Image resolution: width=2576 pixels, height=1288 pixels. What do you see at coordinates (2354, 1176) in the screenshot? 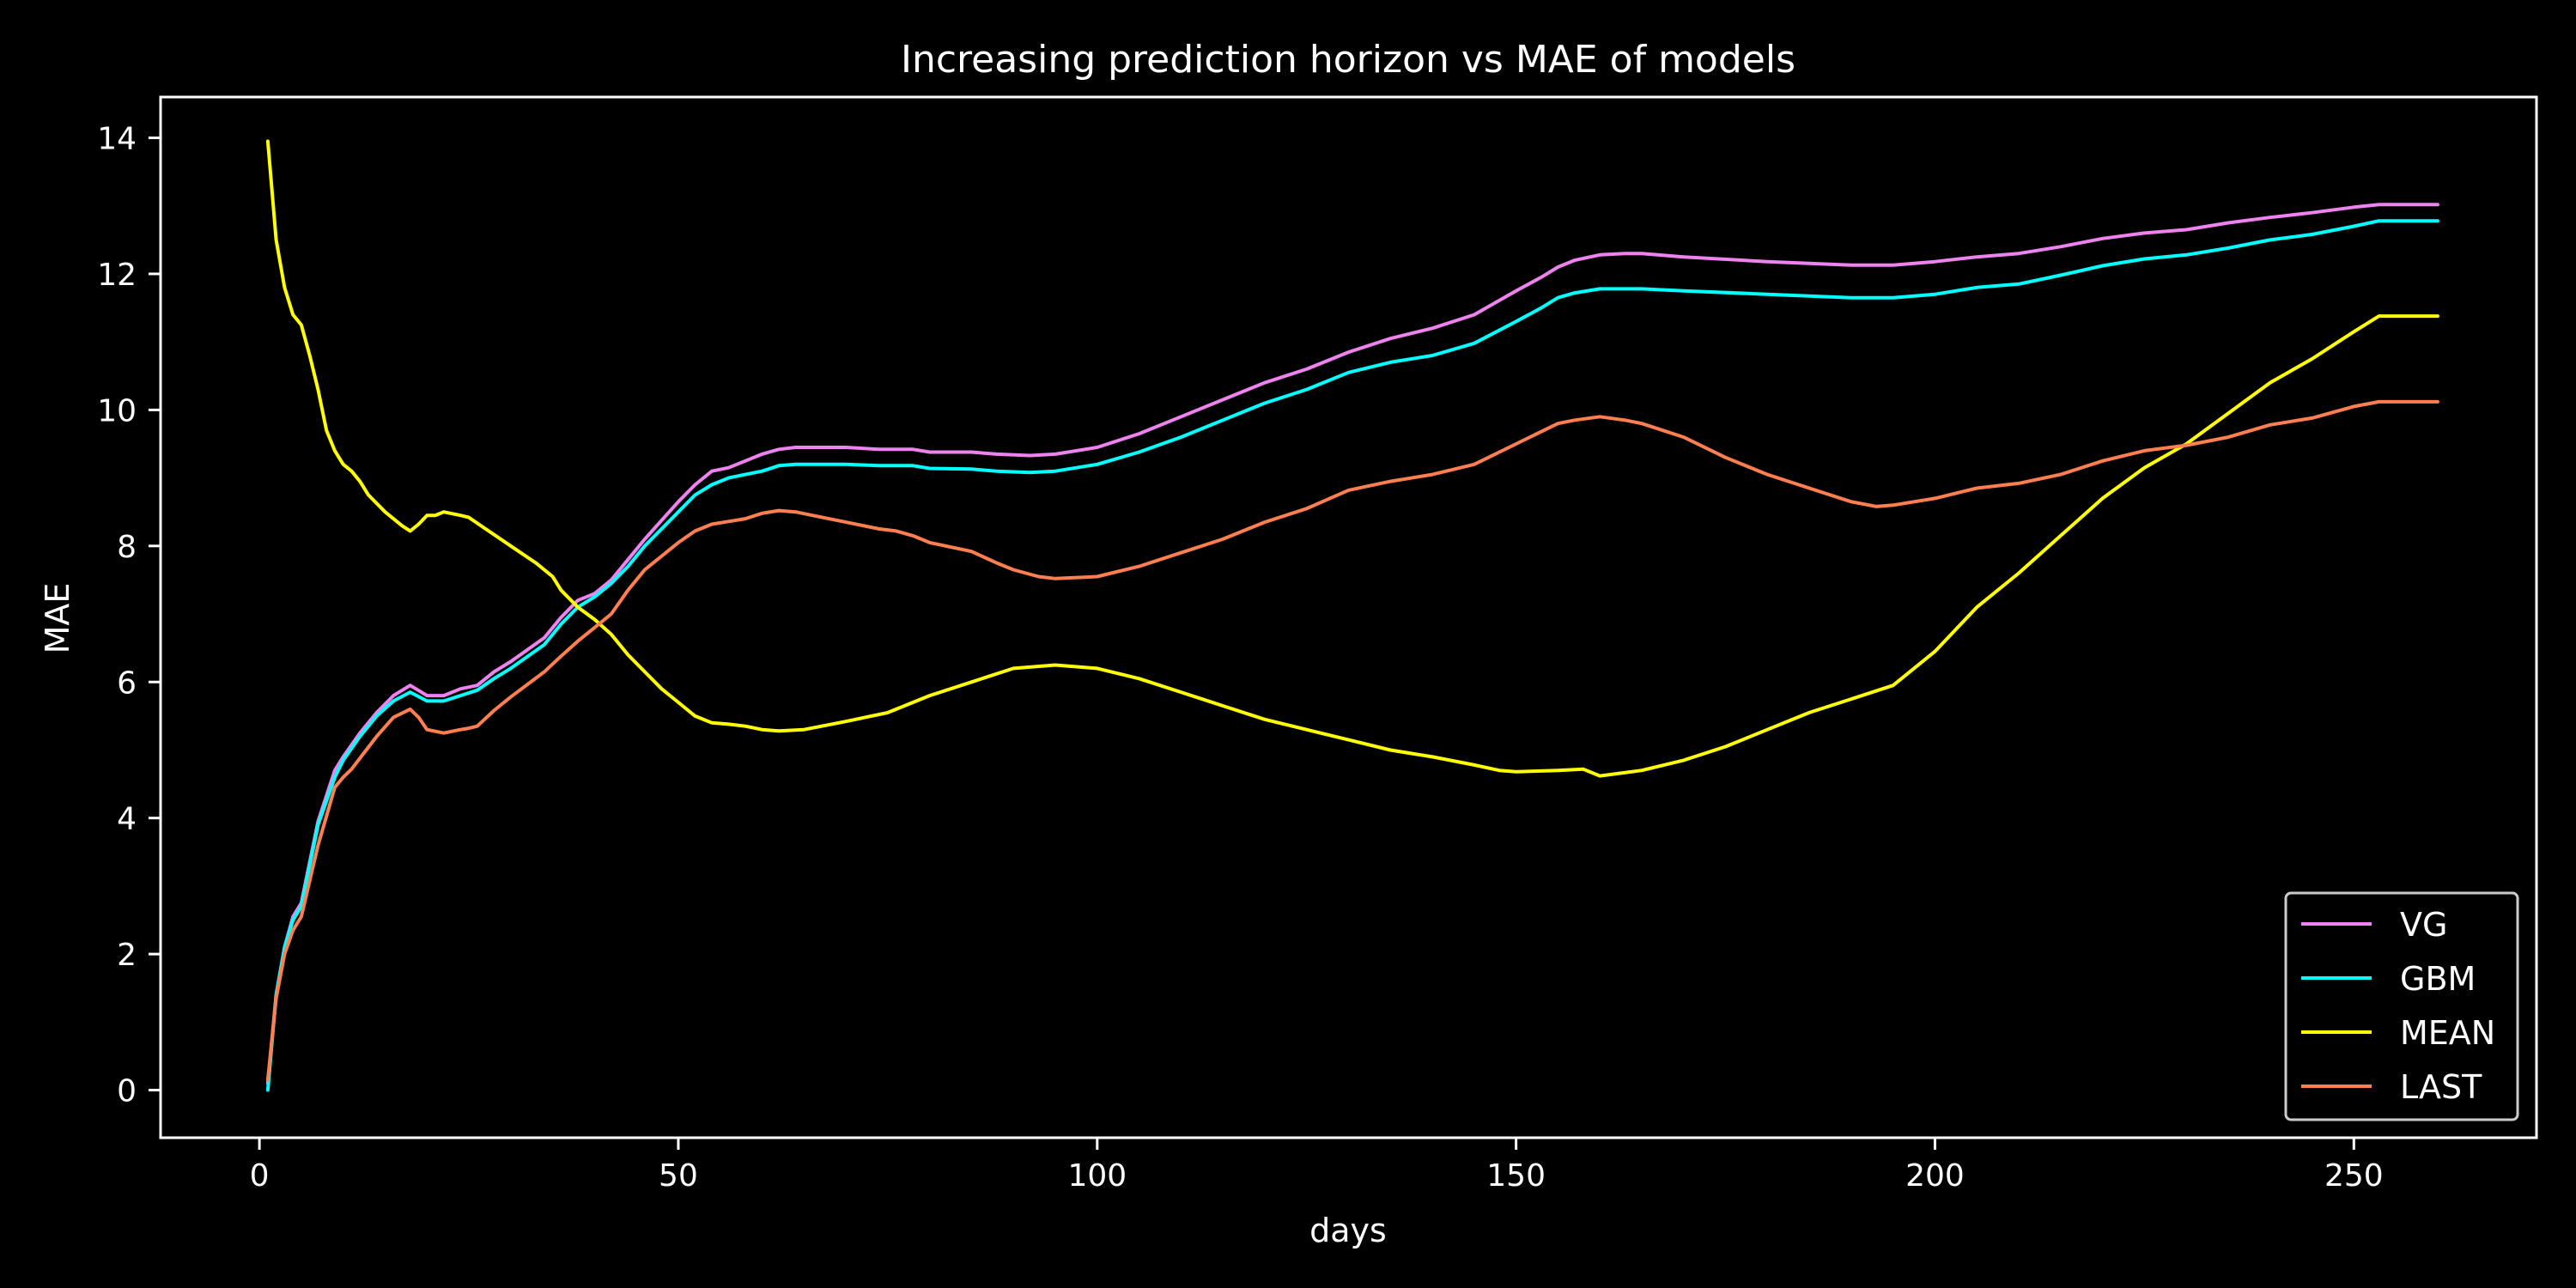
I see `x-tick-label: 250` at bounding box center [2354, 1176].